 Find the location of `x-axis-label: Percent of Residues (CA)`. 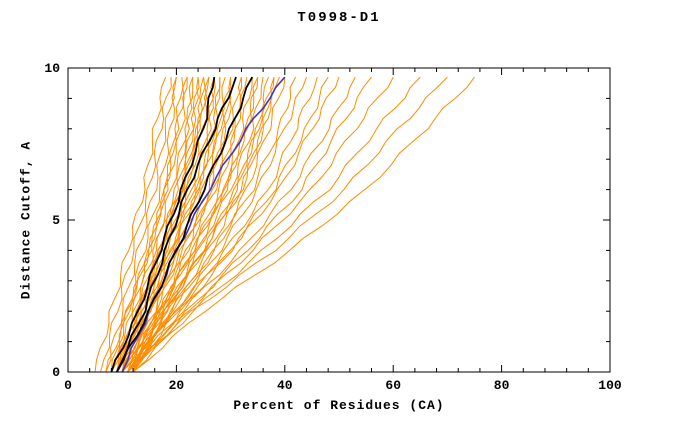

x-axis-label: Percent of Residues (CA) is located at coordinates (339, 405).